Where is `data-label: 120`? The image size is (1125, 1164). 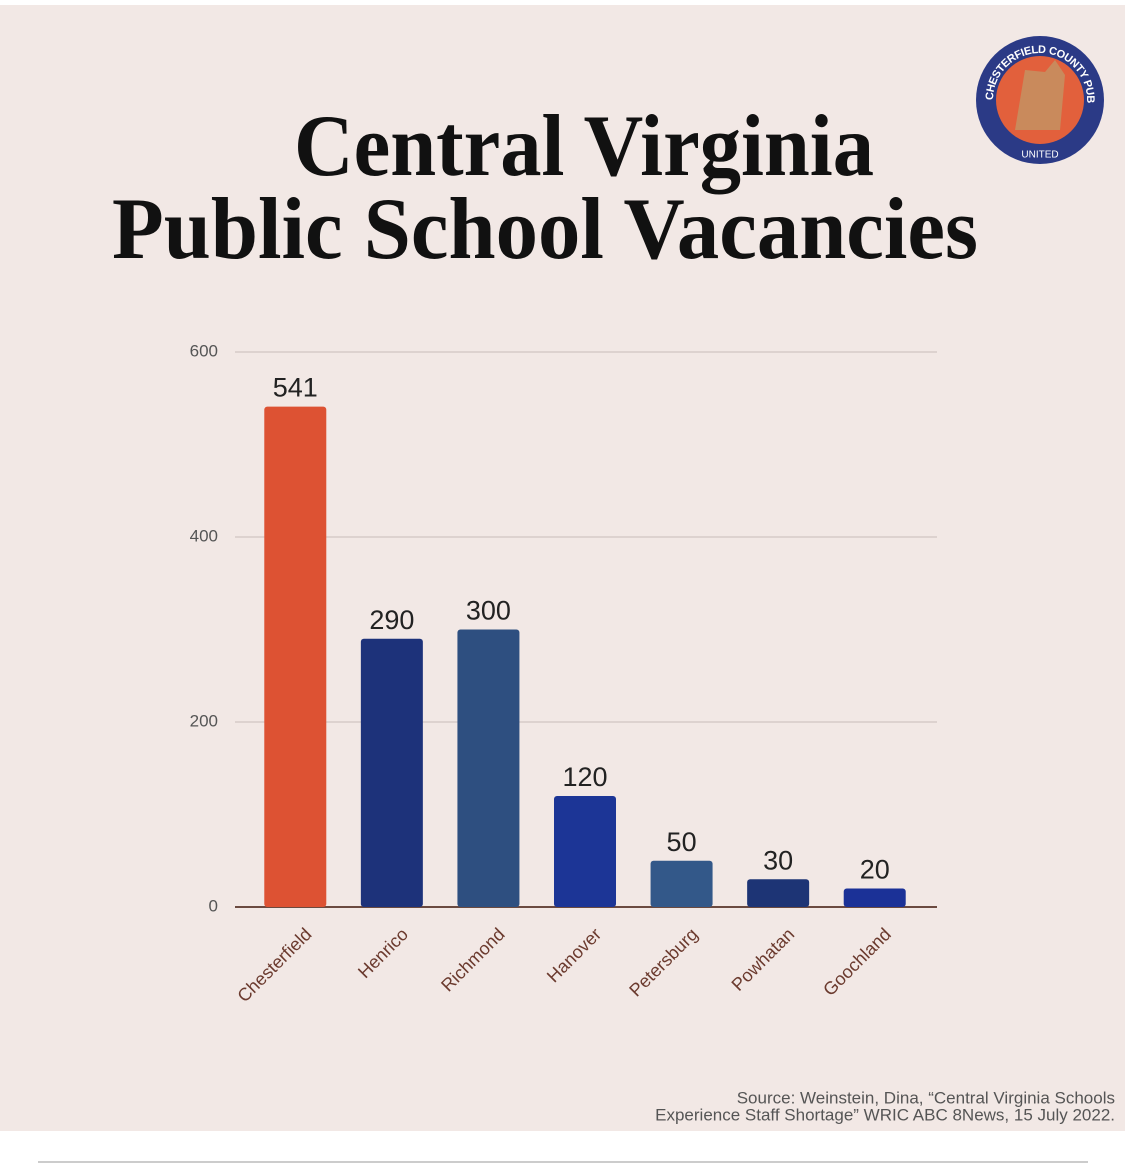 data-label: 120 is located at coordinates (584, 777).